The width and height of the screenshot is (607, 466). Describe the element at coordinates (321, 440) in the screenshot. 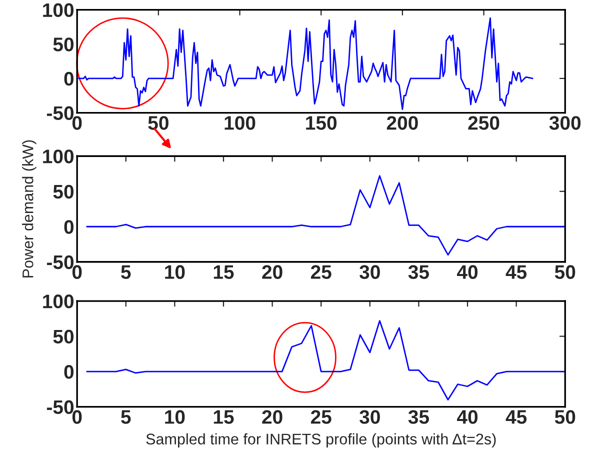

I see `x-axis-title: Sampled time for INRETS profile (points with Δt=2s)` at that location.